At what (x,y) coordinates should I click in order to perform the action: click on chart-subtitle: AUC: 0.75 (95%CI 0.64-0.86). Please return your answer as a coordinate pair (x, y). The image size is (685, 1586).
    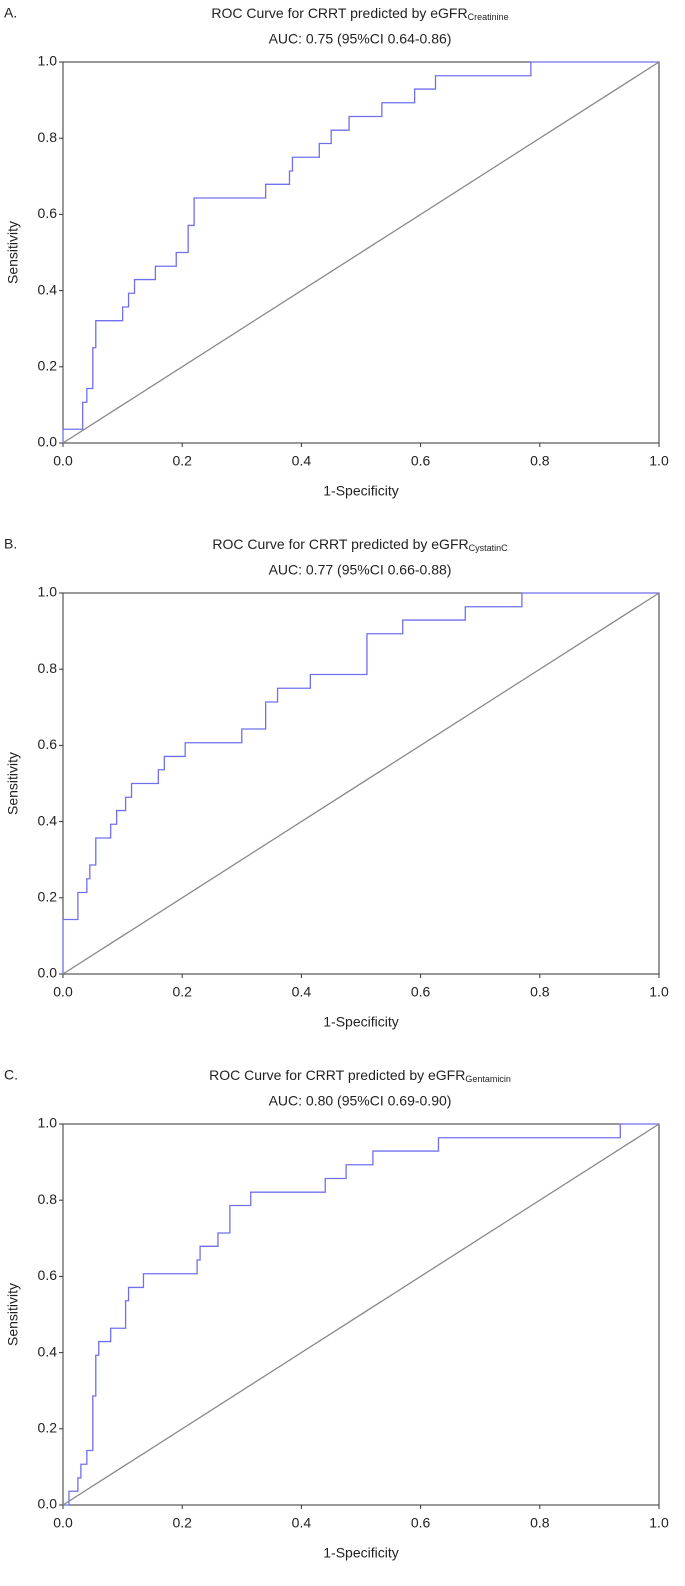
    Looking at the image, I should click on (360, 39).